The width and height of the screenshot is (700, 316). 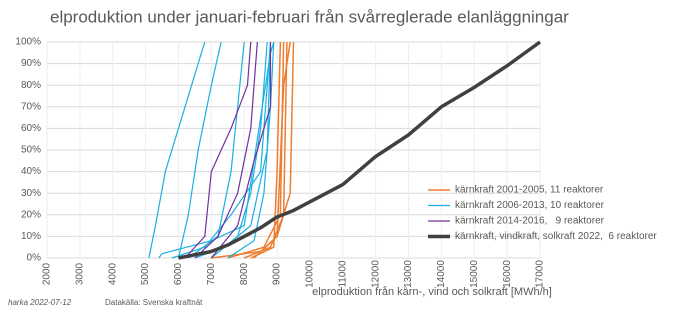 What do you see at coordinates (31, 63) in the screenshot?
I see `y-tick-label: 90%` at bounding box center [31, 63].